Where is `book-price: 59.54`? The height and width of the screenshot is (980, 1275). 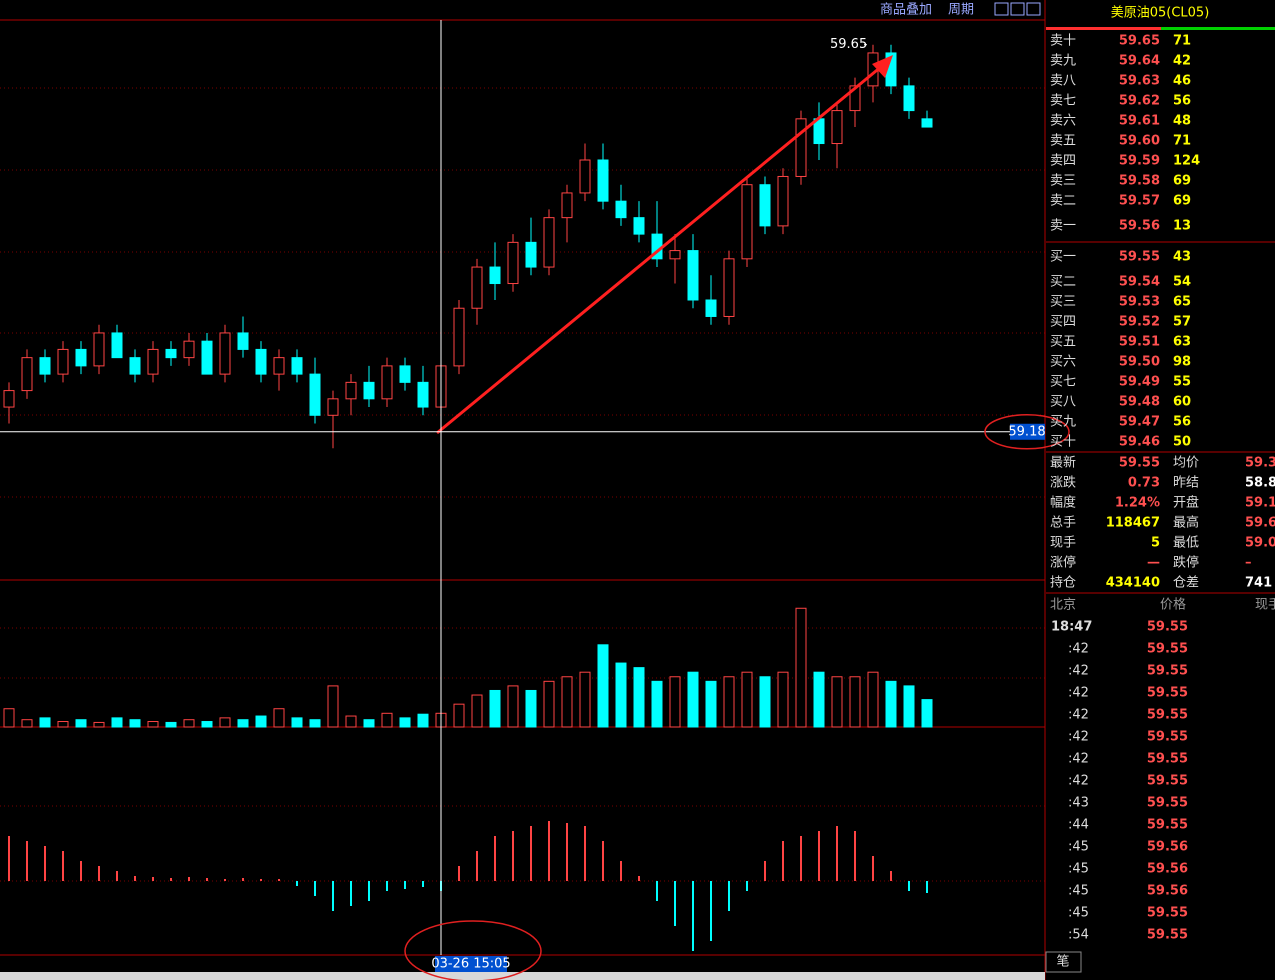 book-price: 59.54 is located at coordinates (1139, 282).